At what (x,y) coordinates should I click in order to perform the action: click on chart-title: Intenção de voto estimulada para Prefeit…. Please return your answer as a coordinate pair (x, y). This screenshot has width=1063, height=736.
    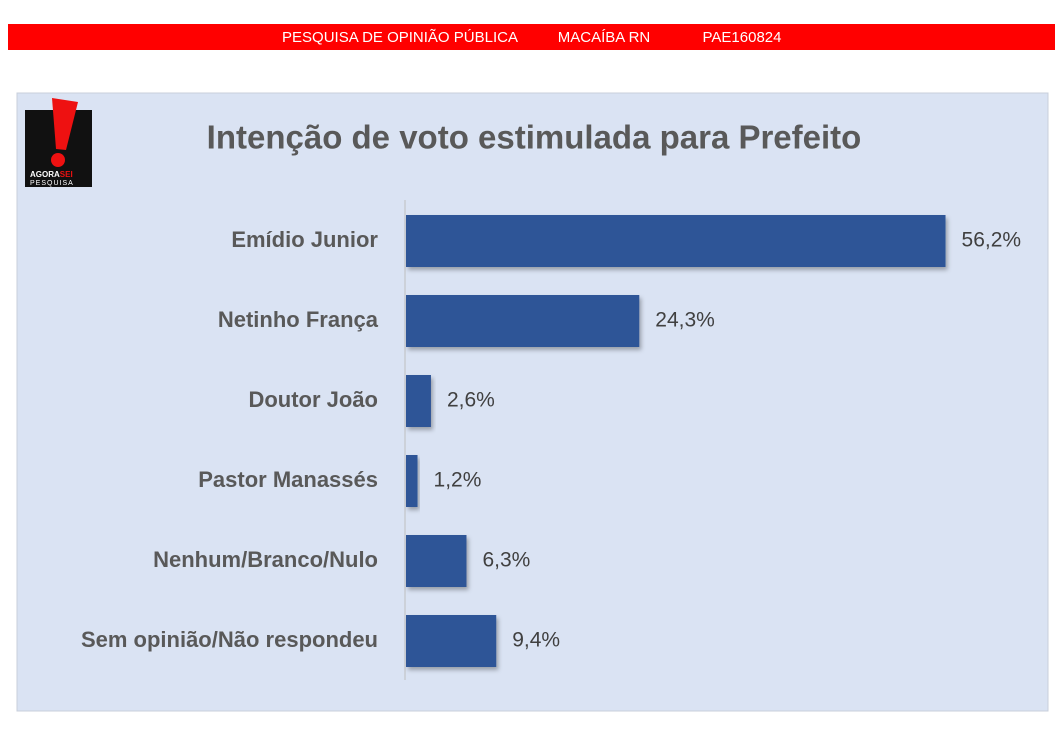
    Looking at the image, I should click on (534, 137).